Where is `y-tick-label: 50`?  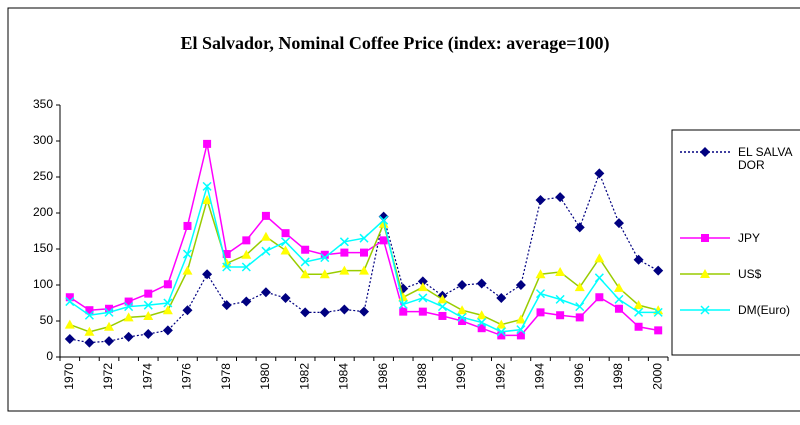 y-tick-label: 50 is located at coordinates (47, 320).